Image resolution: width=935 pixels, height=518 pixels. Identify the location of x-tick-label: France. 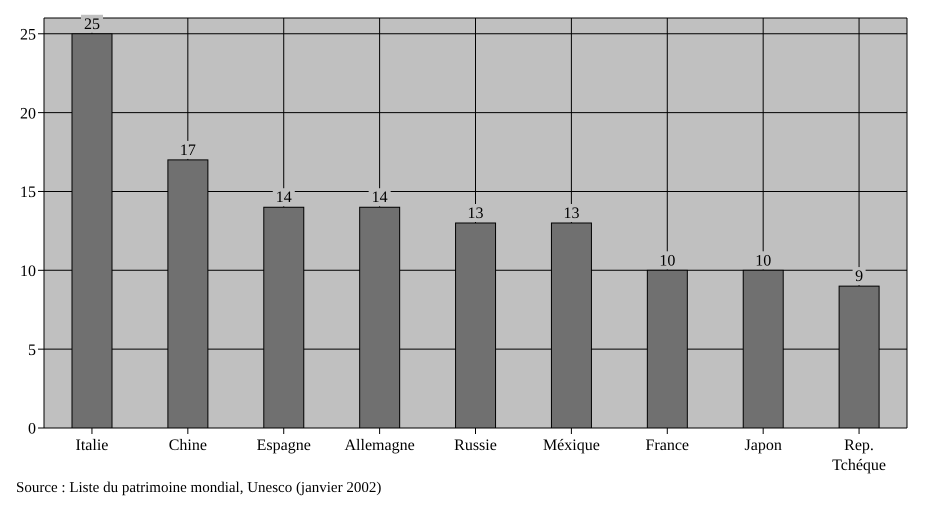
(668, 445).